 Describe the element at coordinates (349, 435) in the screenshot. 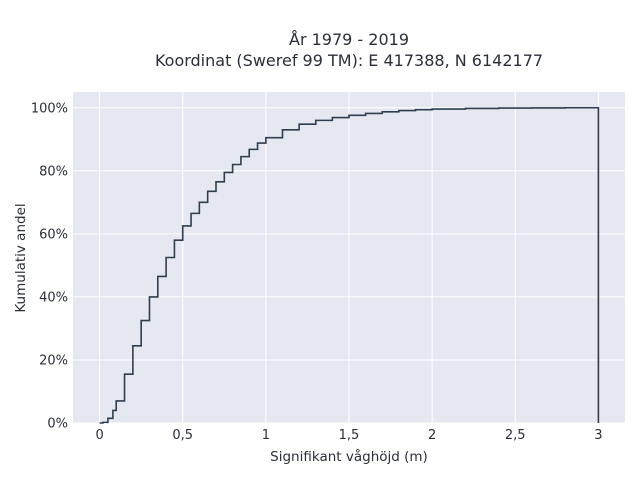

I see `x-tick-label: 1,5` at that location.